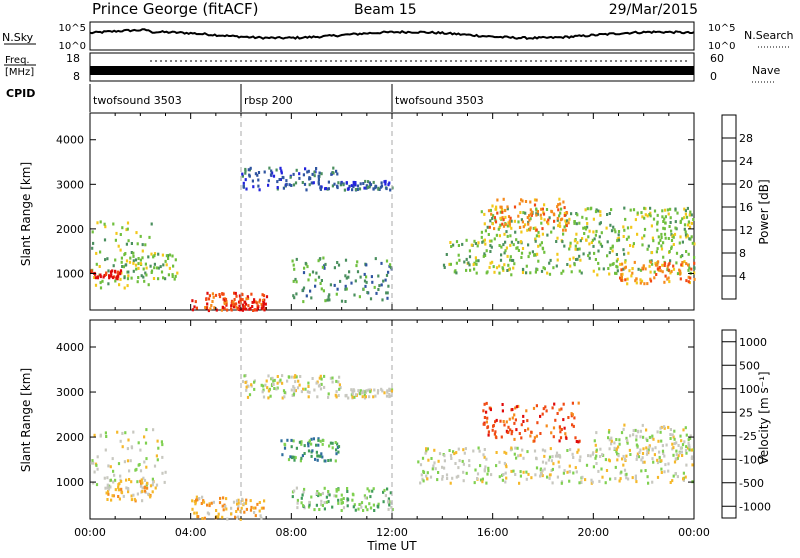 This screenshot has width=800, height=558. I want to click on colorbar-tick-label: 28, so click(746, 138).